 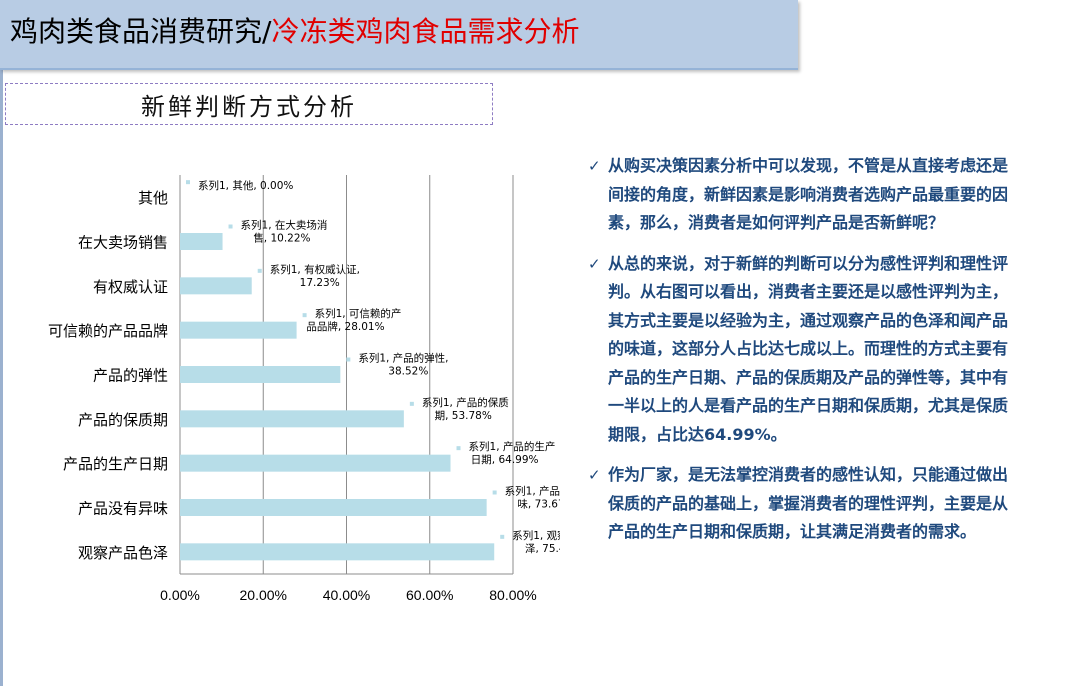 What do you see at coordinates (538, 505) in the screenshot?
I see `data-label: 味, 73.67%` at bounding box center [538, 505].